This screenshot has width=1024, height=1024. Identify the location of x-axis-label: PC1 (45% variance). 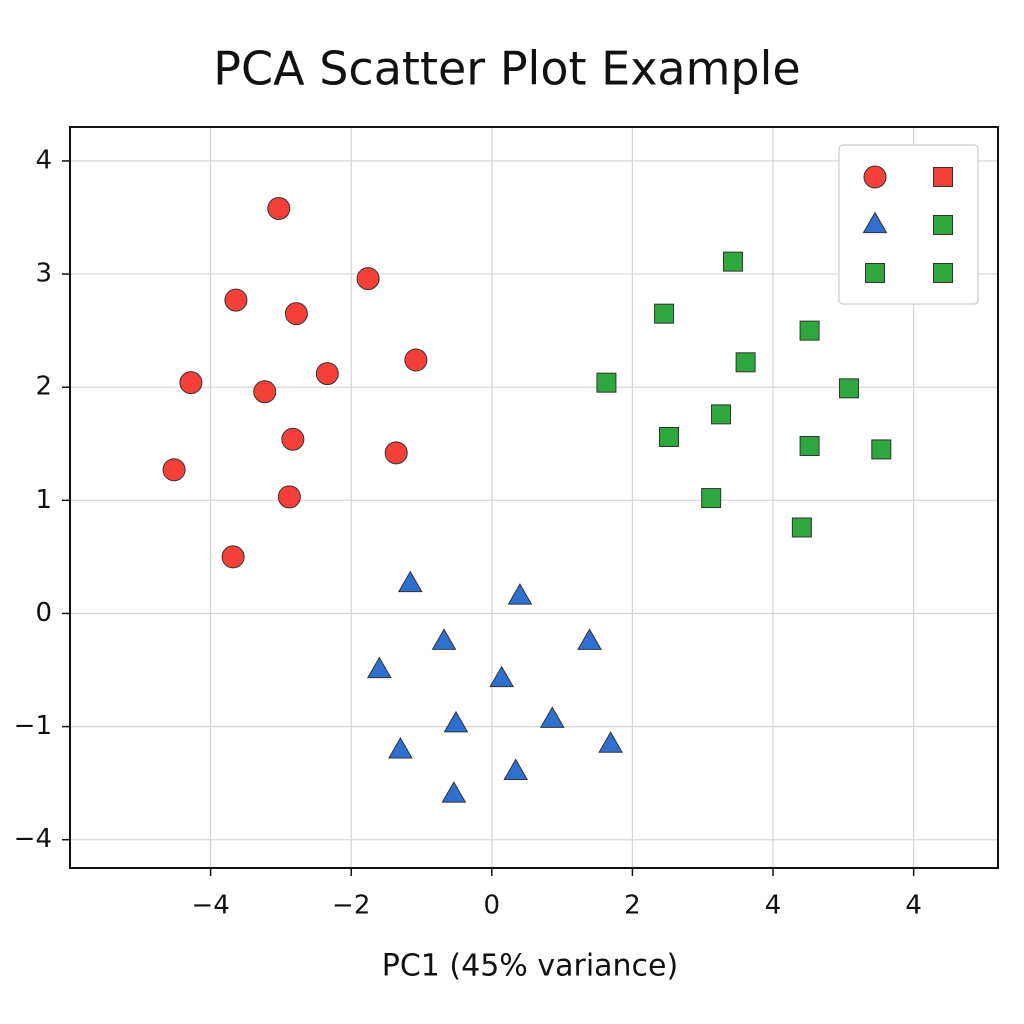
(530, 966).